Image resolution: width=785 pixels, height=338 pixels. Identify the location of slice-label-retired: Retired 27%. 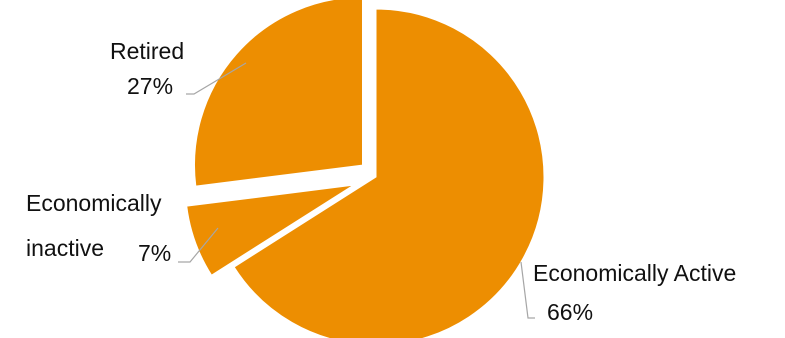
(147, 68).